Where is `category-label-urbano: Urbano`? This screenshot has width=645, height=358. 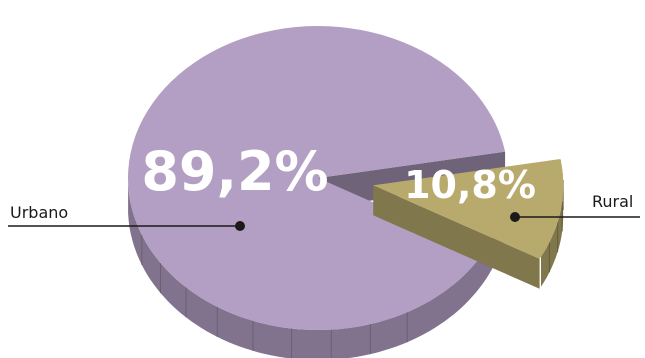
category-label-urbano: Urbano is located at coordinates (39, 212).